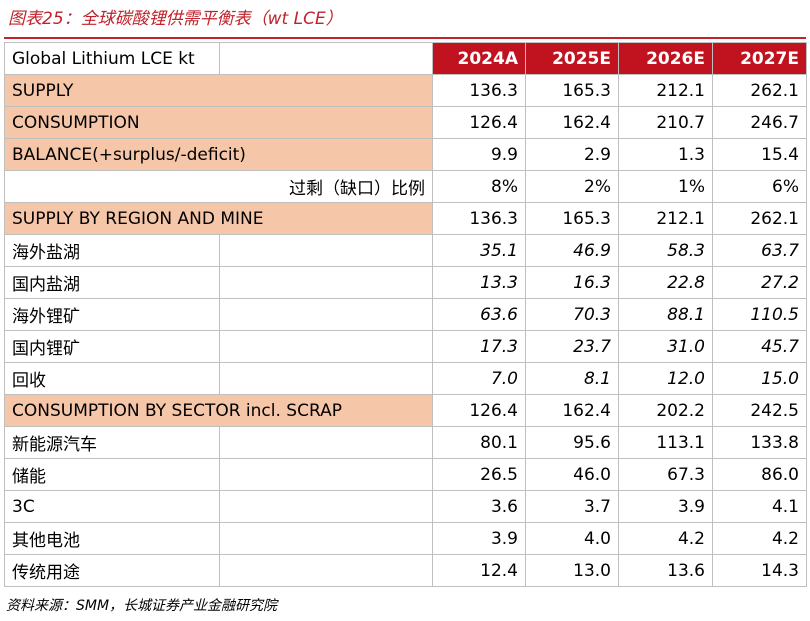  I want to click on cell-value: 63.6, so click(479, 314).